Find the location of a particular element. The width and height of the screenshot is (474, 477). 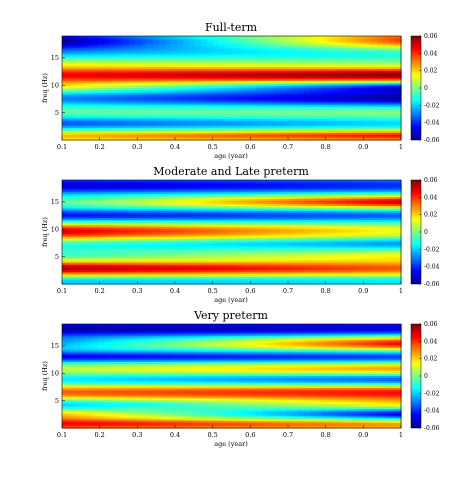

chart-title: Moderate and Late preterm is located at coordinates (231, 171).